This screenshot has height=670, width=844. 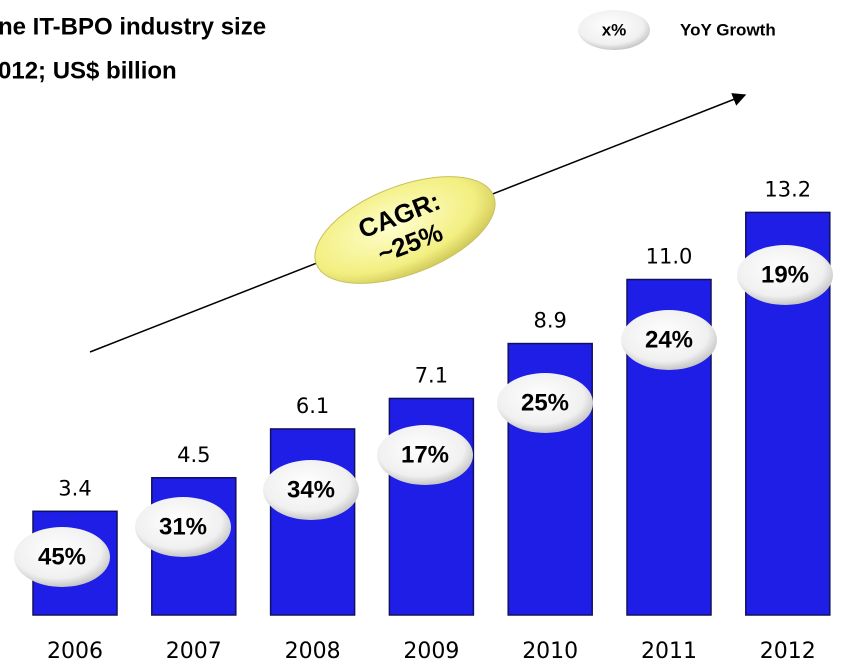 What do you see at coordinates (788, 651) in the screenshot?
I see `x-tick-label: 2012` at bounding box center [788, 651].